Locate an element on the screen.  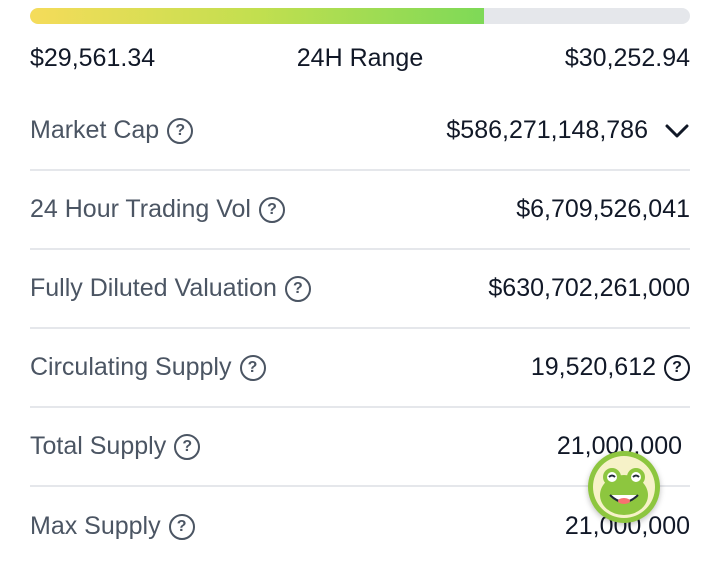
stat-row-total-supply: Total Supply ? 21,000,000 is located at coordinates (360, 447).